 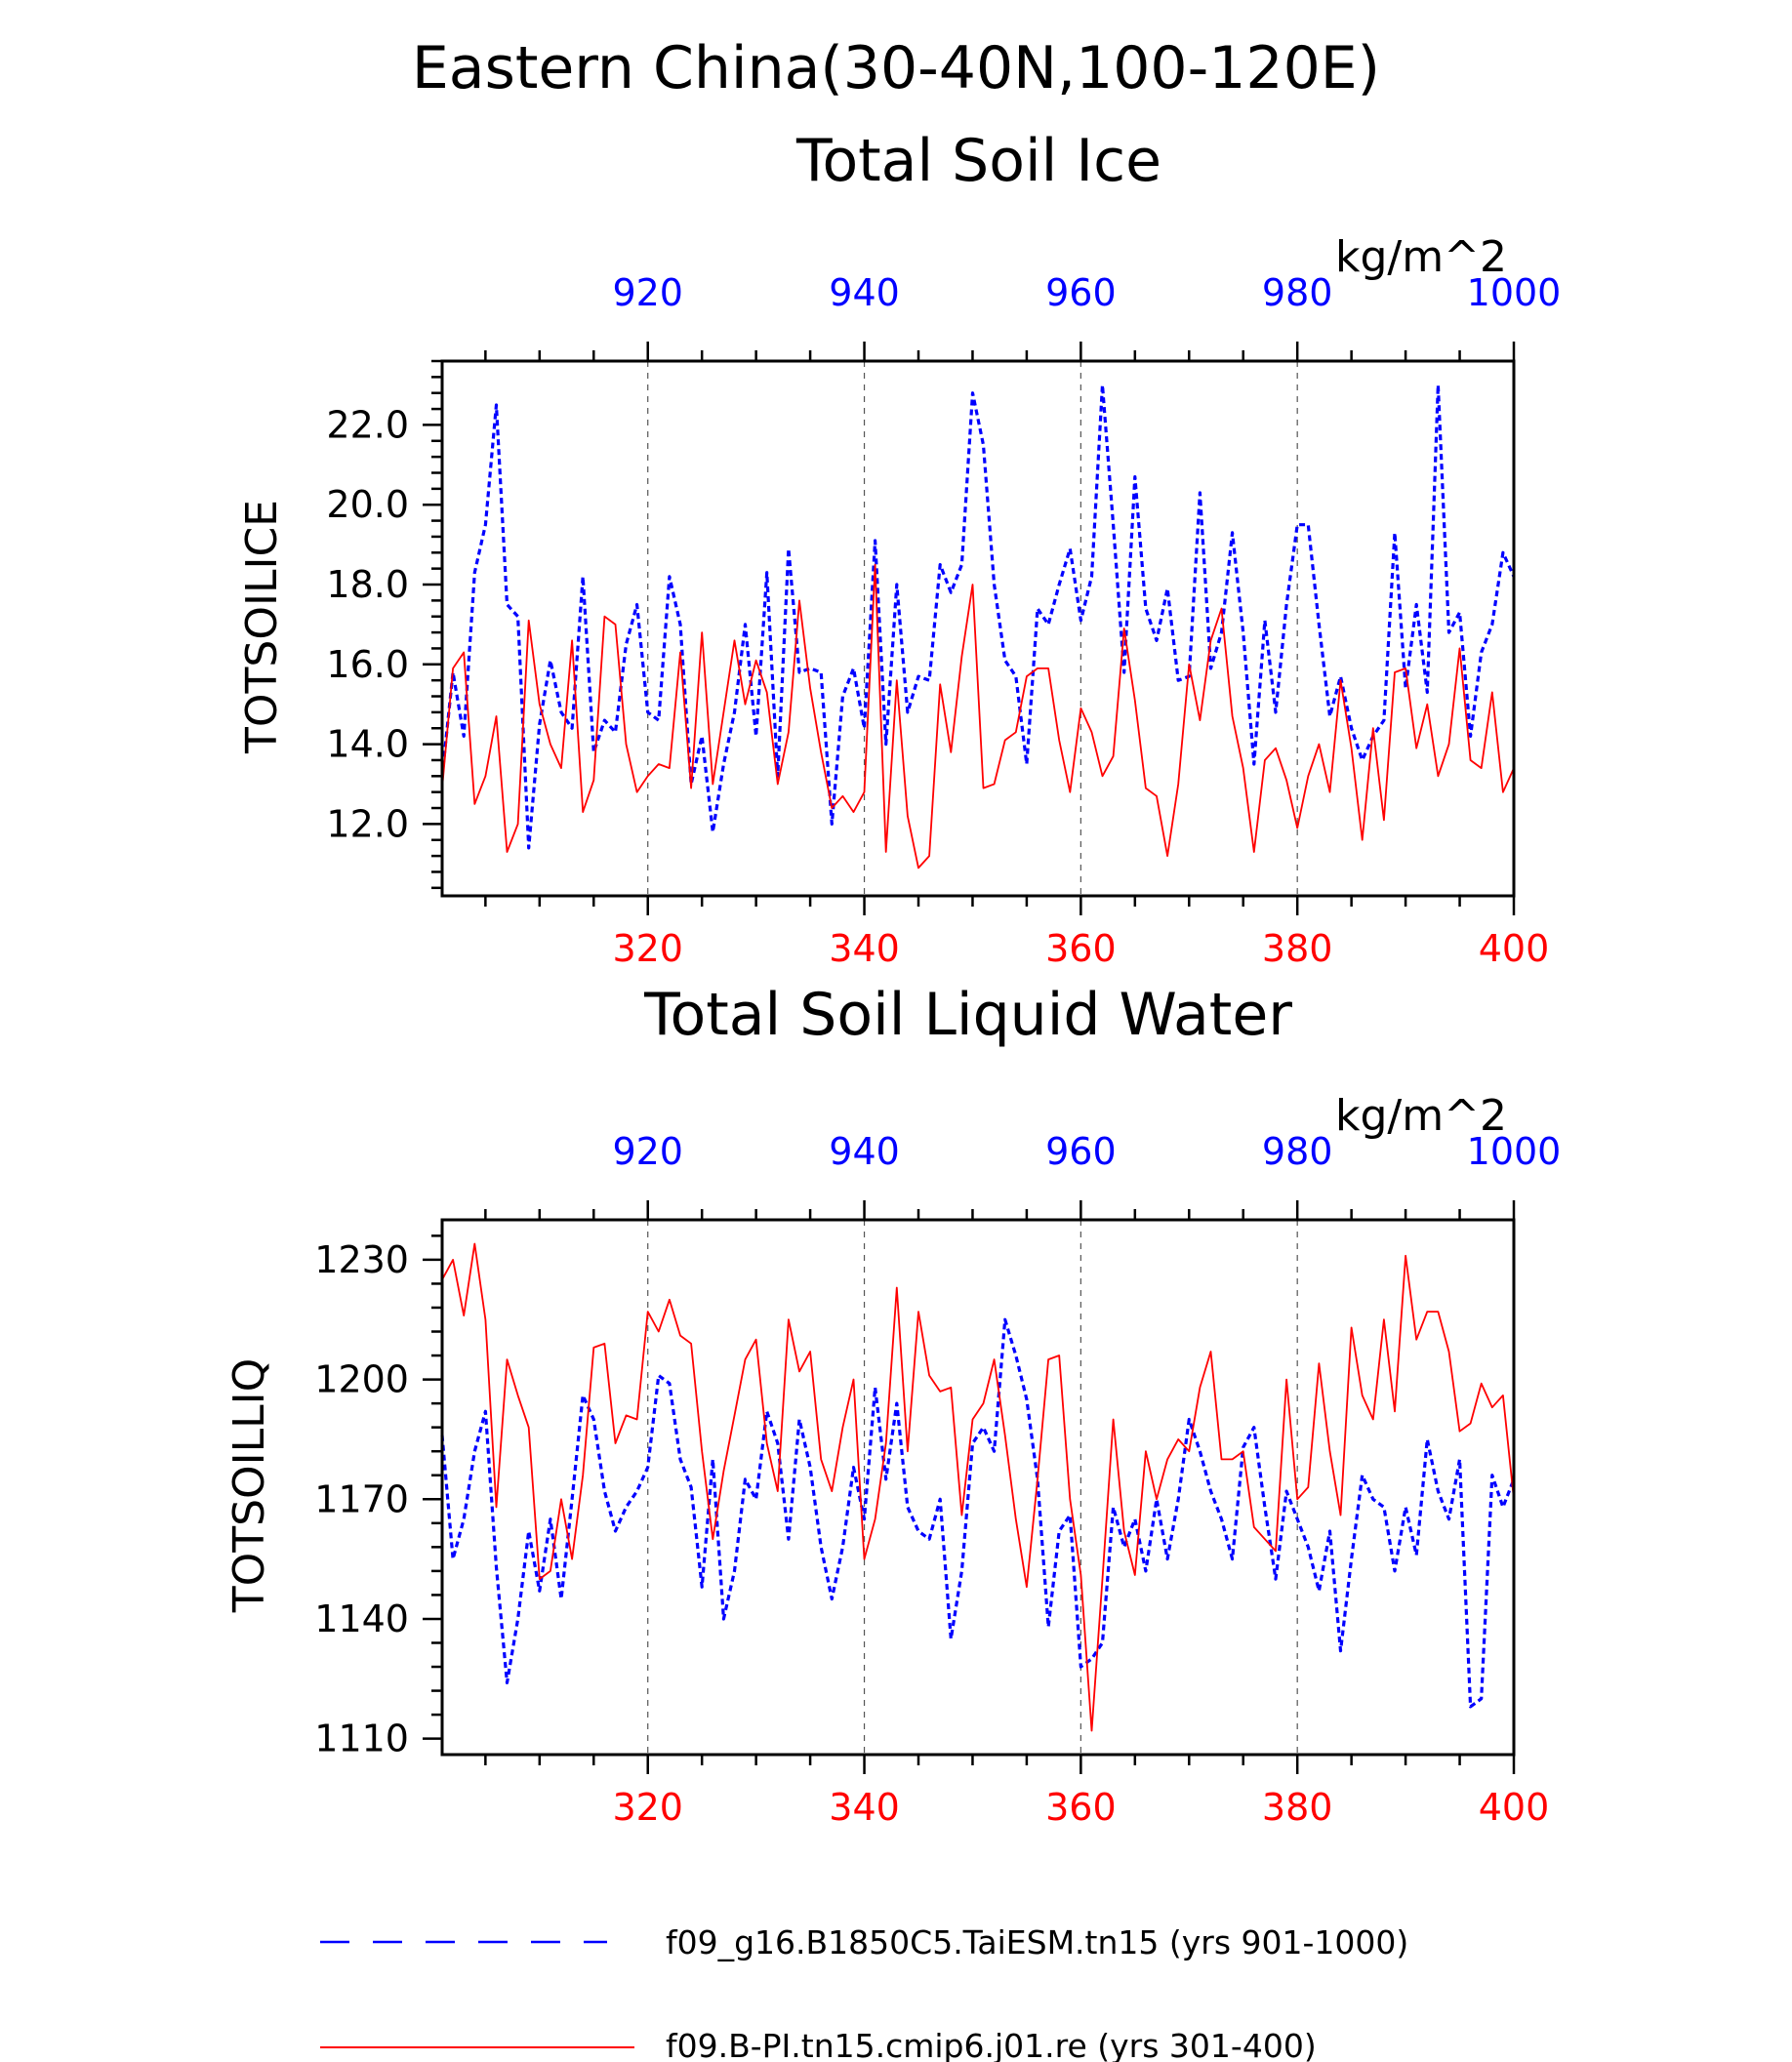 What do you see at coordinates (367, 584) in the screenshot?
I see `y-tick-label: 18.0` at bounding box center [367, 584].